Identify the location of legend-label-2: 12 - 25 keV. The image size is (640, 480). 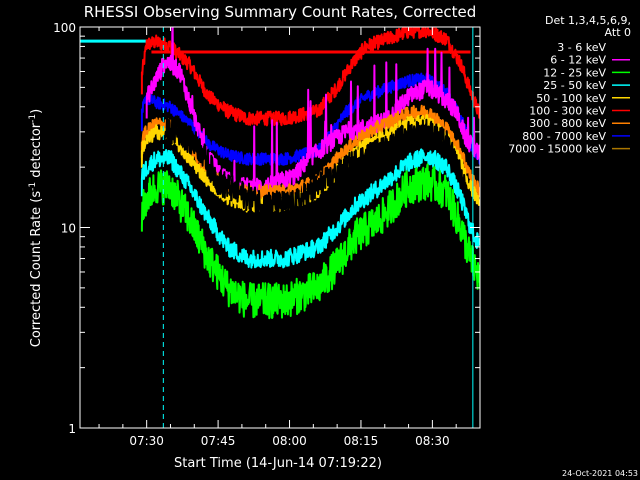
(574, 72).